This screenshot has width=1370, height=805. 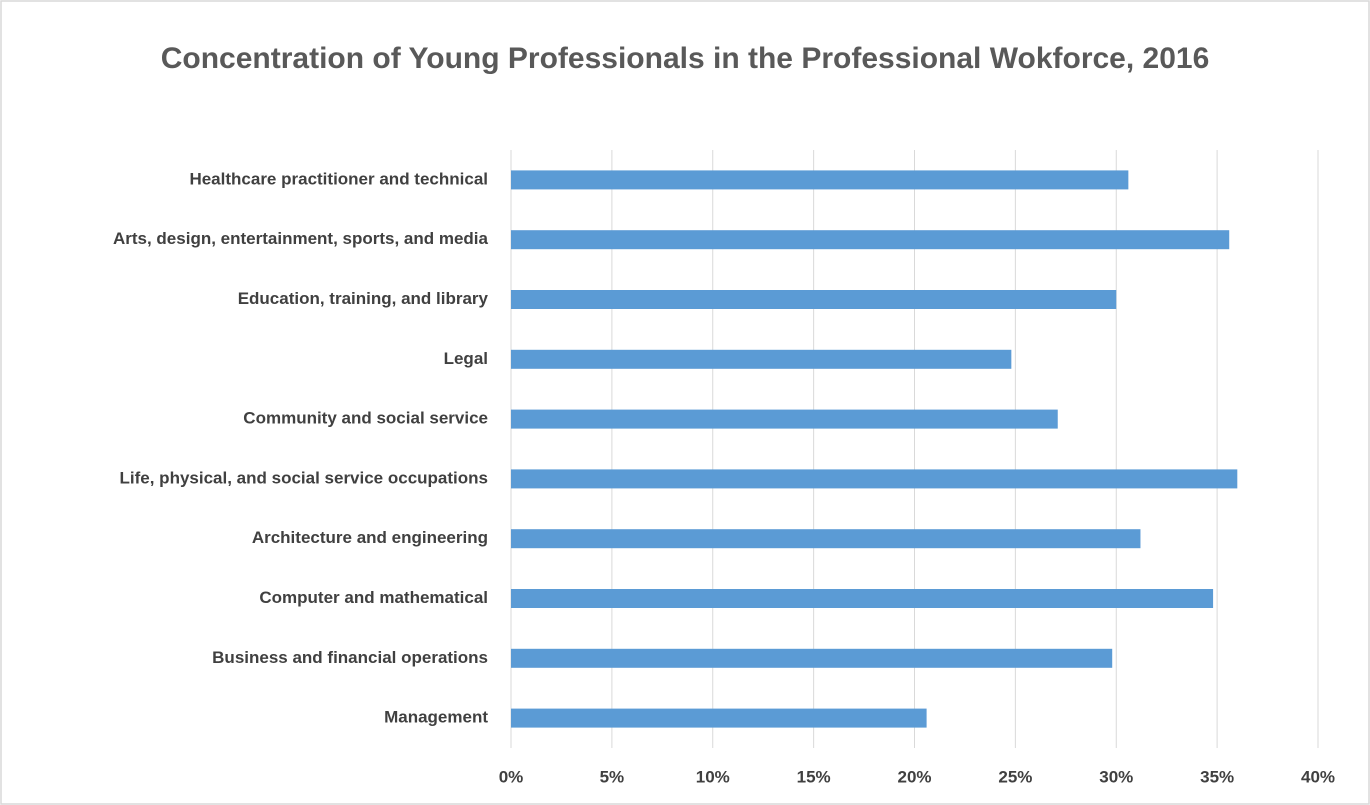 I want to click on y-tick-label: Management, so click(x=436, y=717).